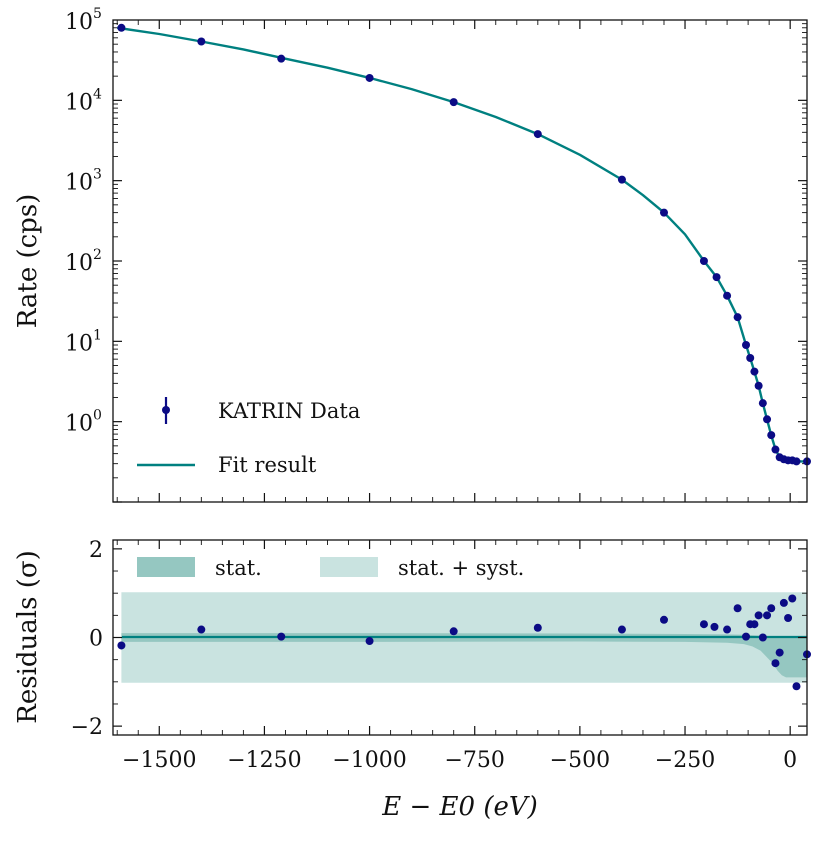 This screenshot has width=830, height=841. I want to click on x-tick-labels: −1500 −1250 −1000 −750 −500 −250 0, so click(459, 760).